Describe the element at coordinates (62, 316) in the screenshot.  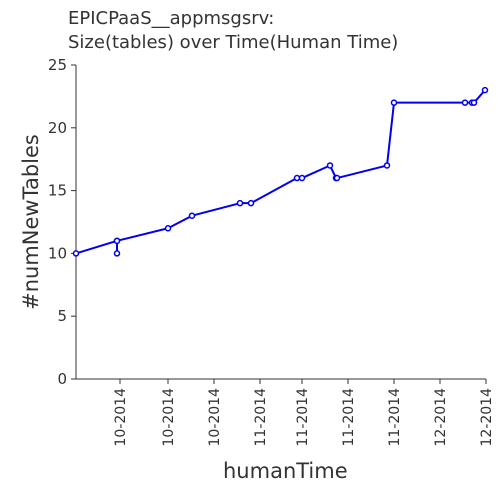
I see `y-tick-label: 5` at that location.